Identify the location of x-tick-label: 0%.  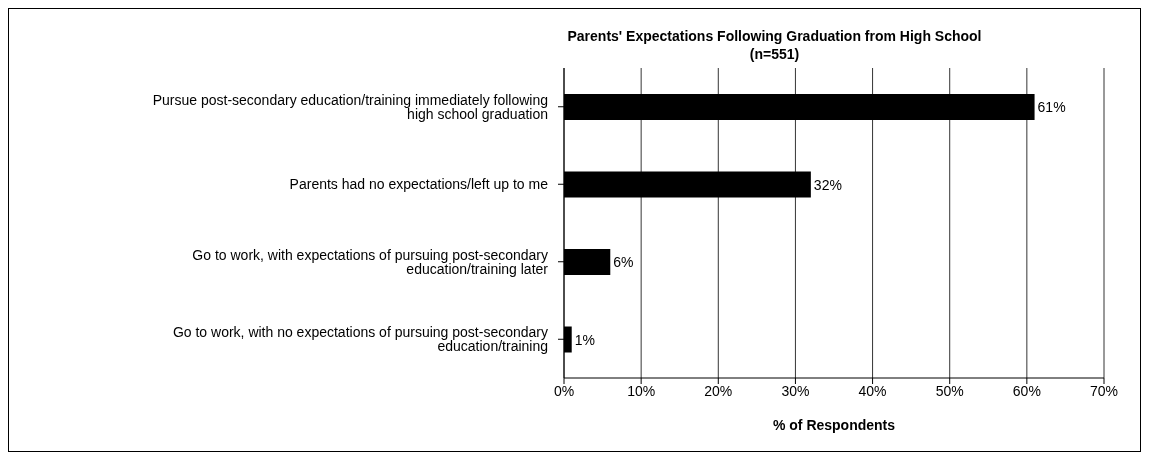
(564, 390).